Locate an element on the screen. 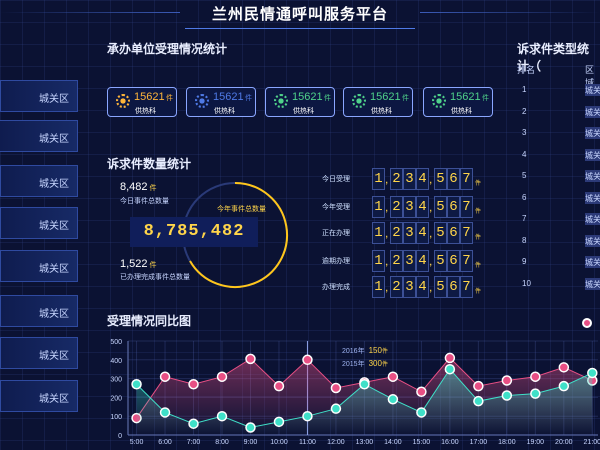 The image size is (600, 450). digit-row-label: 今日受理 is located at coordinates (336, 179).